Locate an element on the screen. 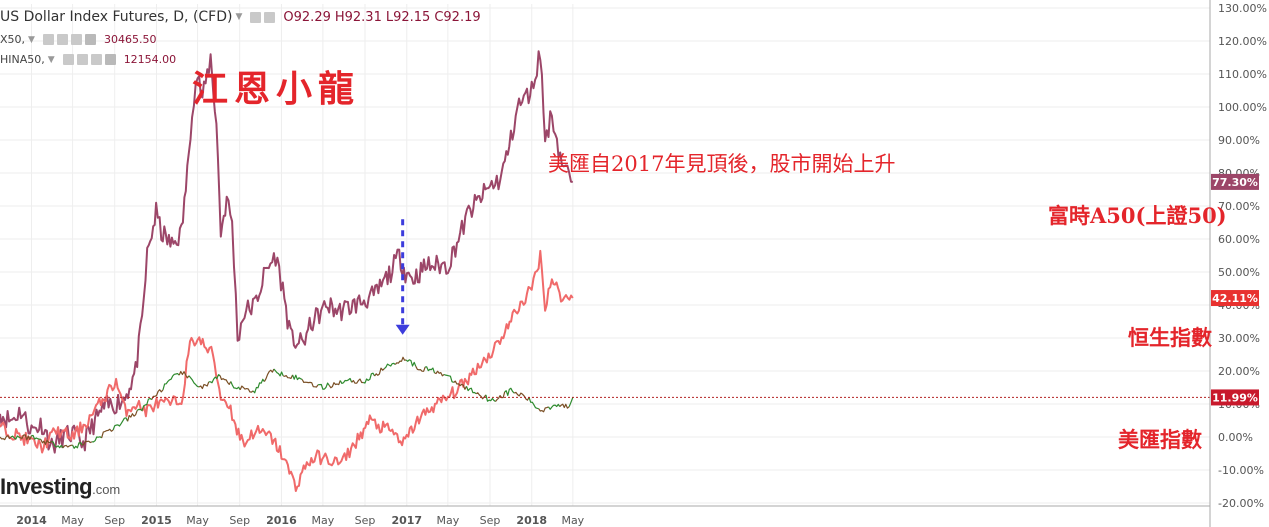  y-tick-label: 70.00% is located at coordinates (1239, 206).